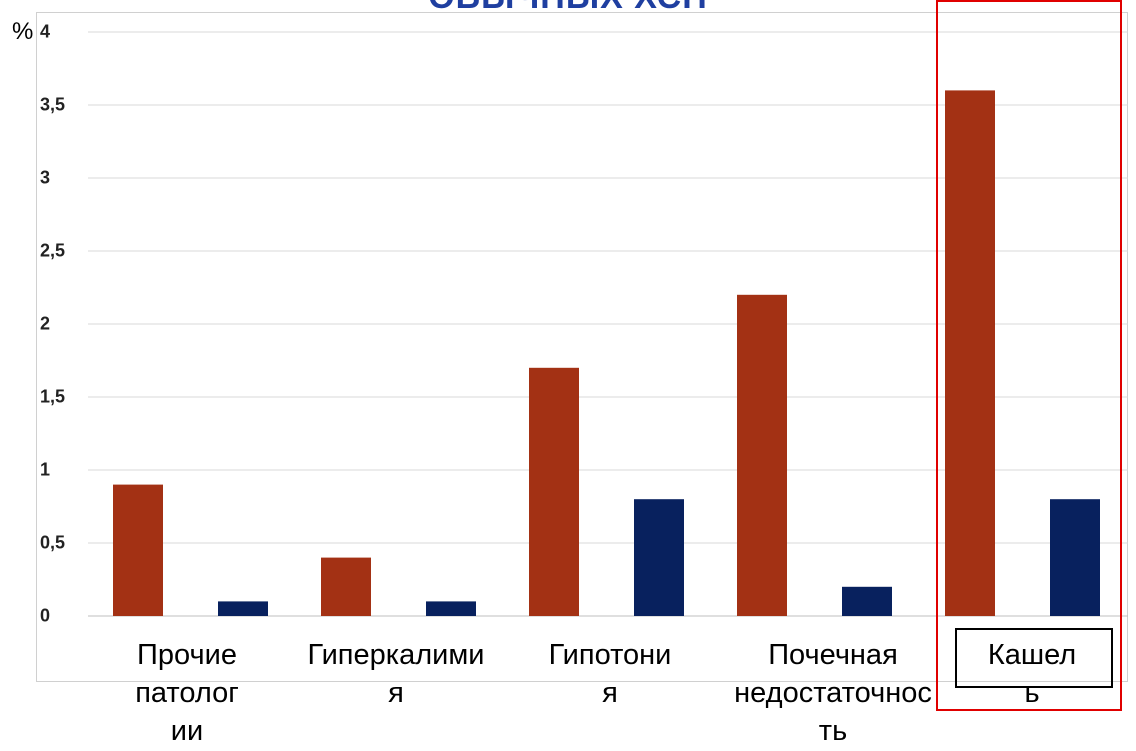 This screenshot has height=751, width=1136. I want to click on x-category-label: Прочие патолог ии, so click(187, 693).